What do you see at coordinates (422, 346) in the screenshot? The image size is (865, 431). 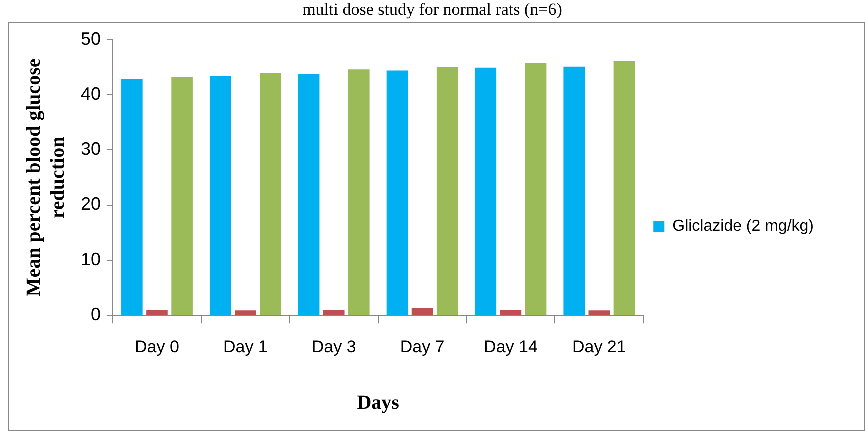 I see `x-tick-label: Day 7` at bounding box center [422, 346].